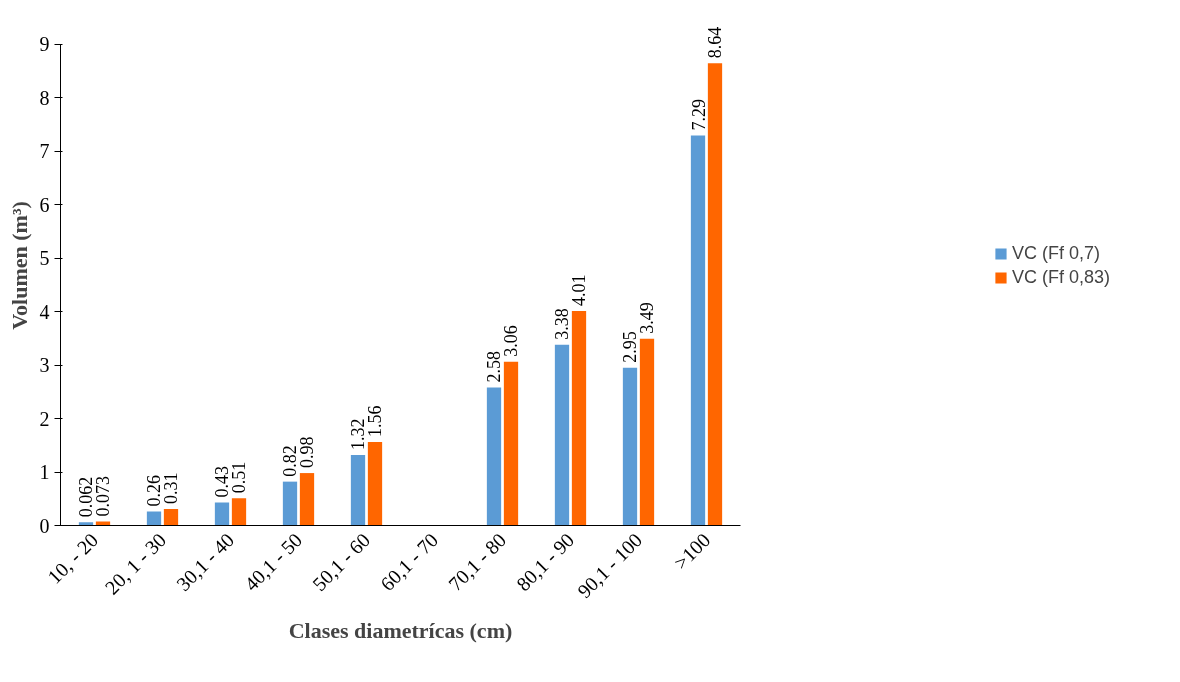 This screenshot has width=1180, height=682. Describe the element at coordinates (19, 265) in the screenshot. I see `y-axis-title: Volumen (m³)` at that location.